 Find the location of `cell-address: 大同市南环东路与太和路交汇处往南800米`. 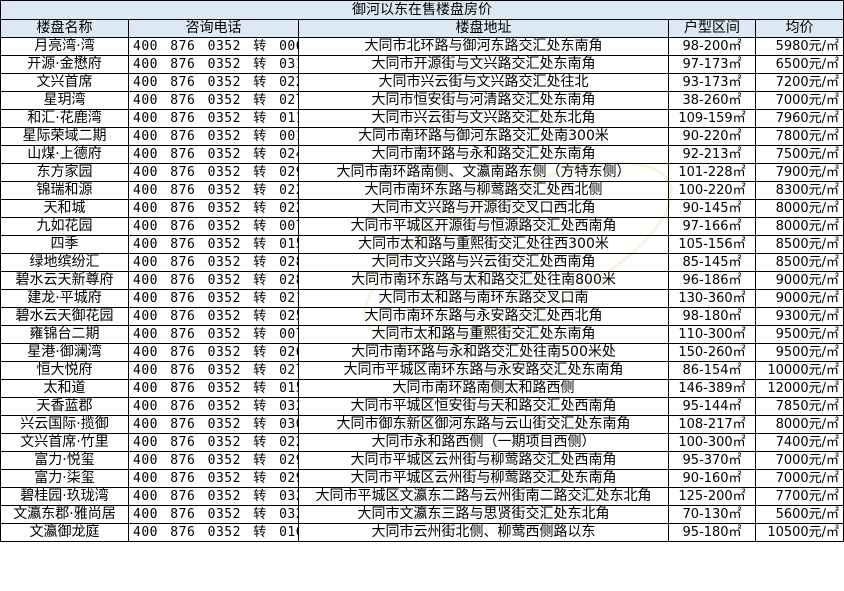

cell-address: 大同市南环东路与太和路交汇处往南800米 is located at coordinates (483, 280).